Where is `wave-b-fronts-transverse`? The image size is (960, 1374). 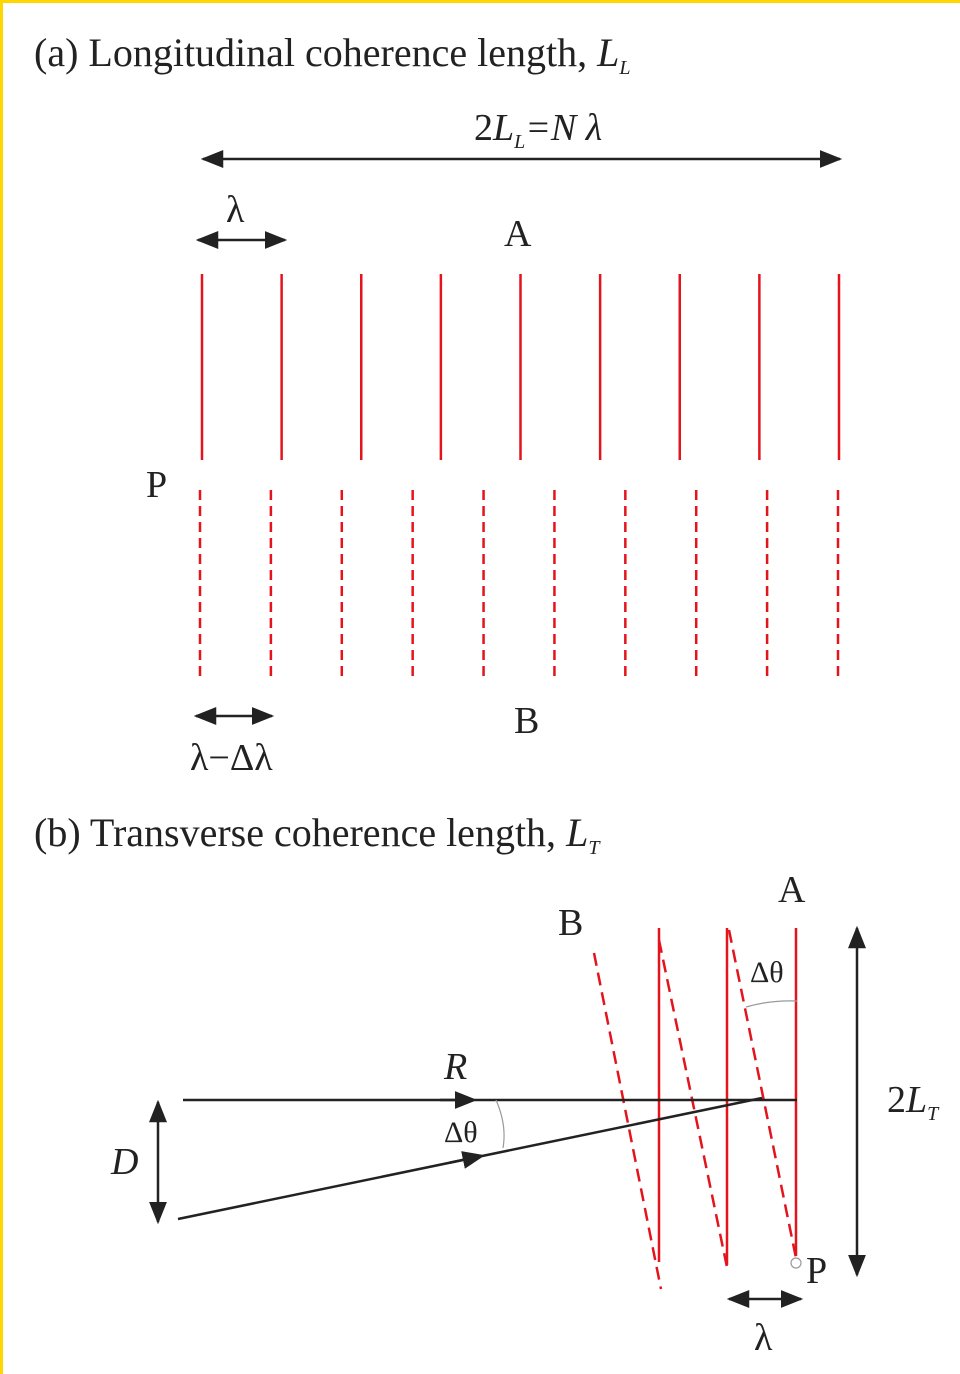 wave-b-fronts-transverse is located at coordinates (695, 1109).